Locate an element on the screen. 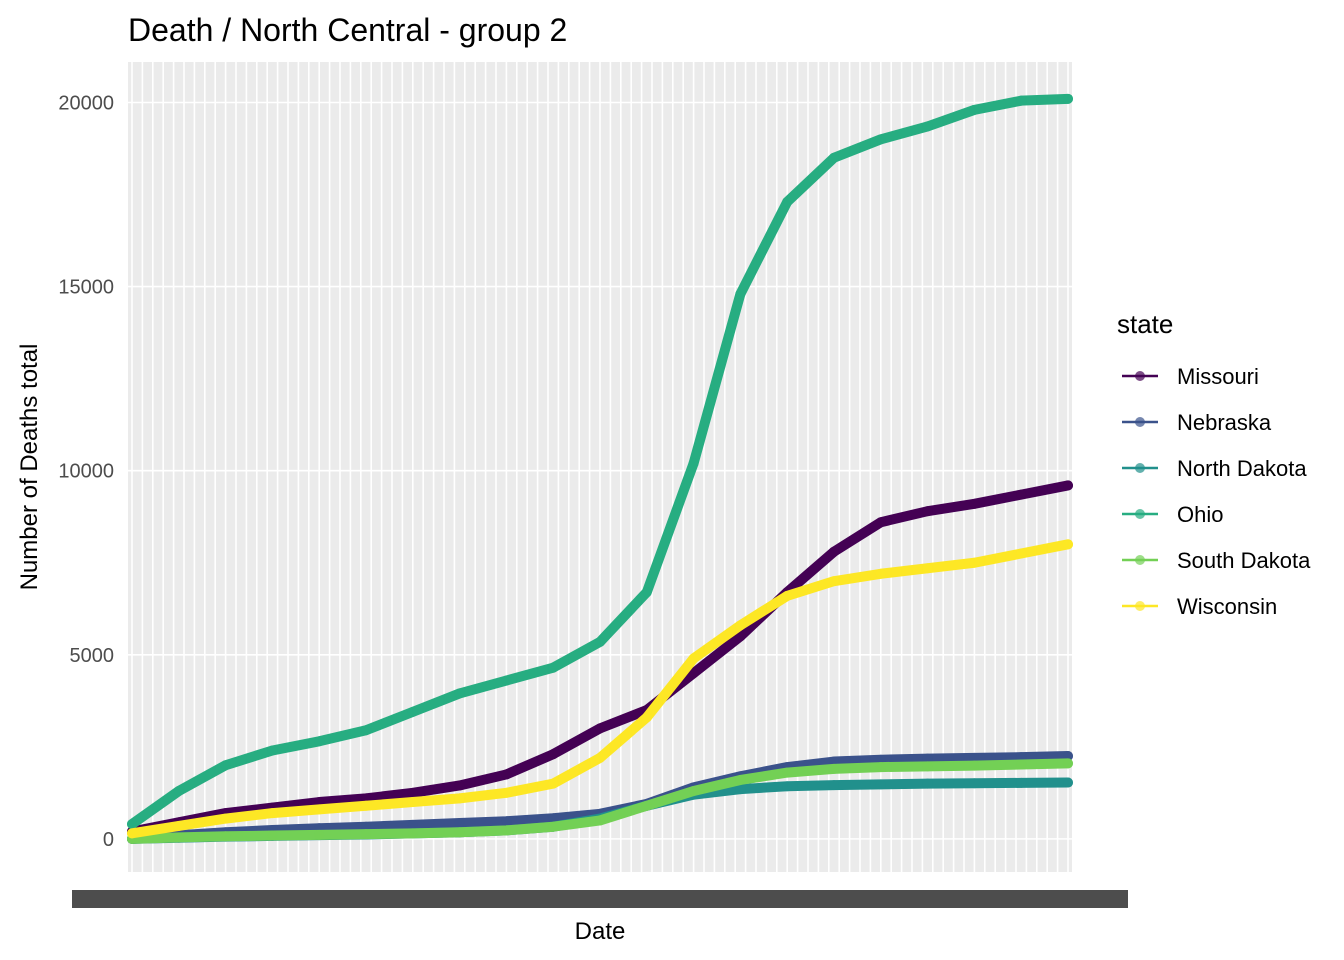  x-tick-labels-overplotted is located at coordinates (600, 899).